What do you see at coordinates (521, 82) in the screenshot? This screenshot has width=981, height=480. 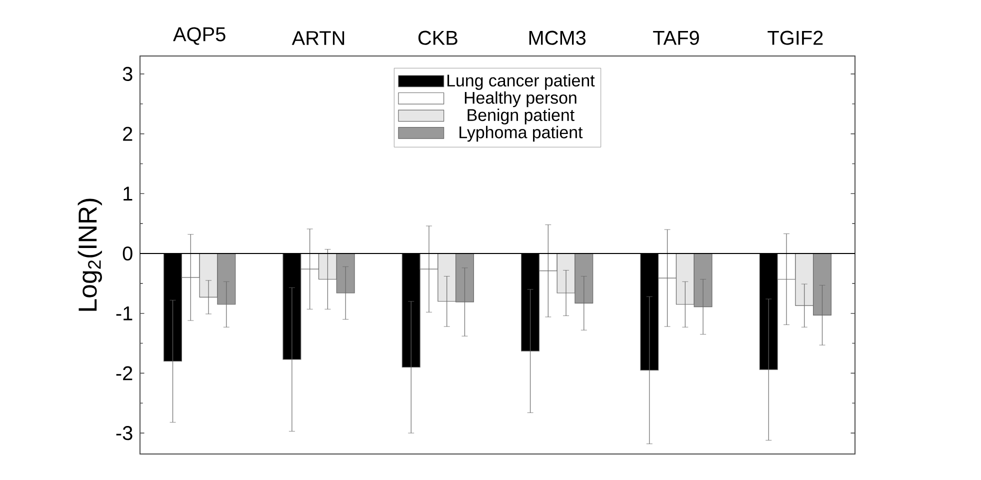 I see `legend-label: Lung cancer patient` at bounding box center [521, 82].